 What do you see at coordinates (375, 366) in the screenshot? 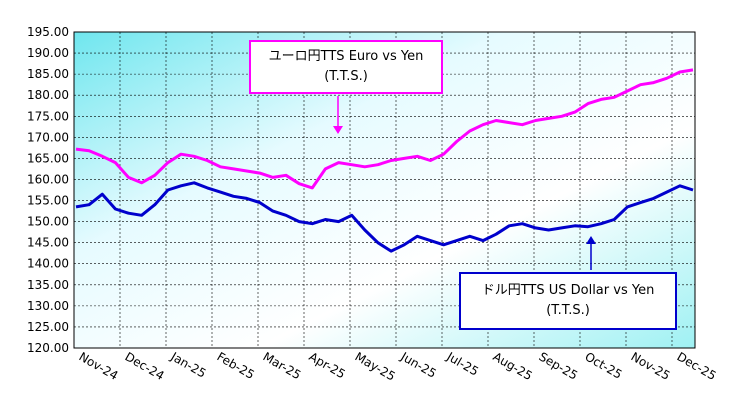
I see `x-tick-label: May-25` at bounding box center [375, 366].